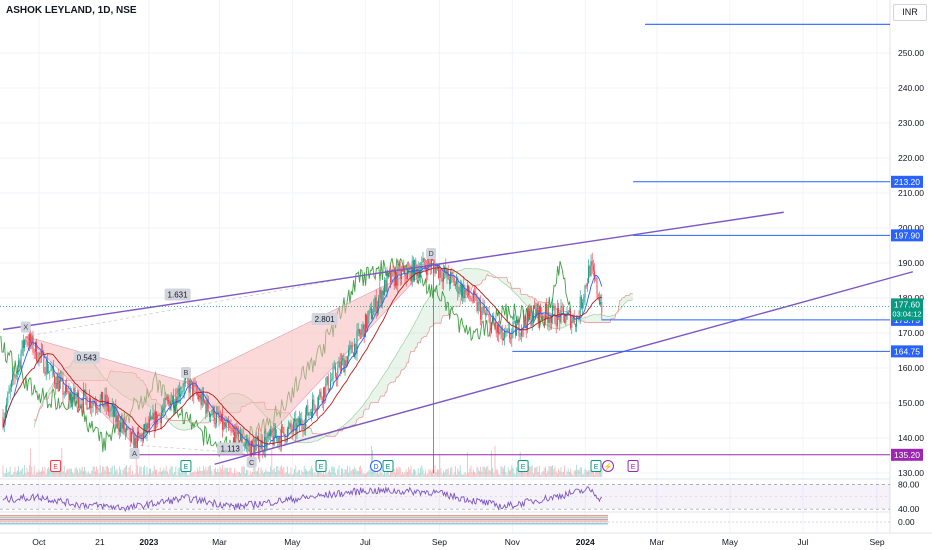  I want to click on level-badge-label: 197.90, so click(907, 235).